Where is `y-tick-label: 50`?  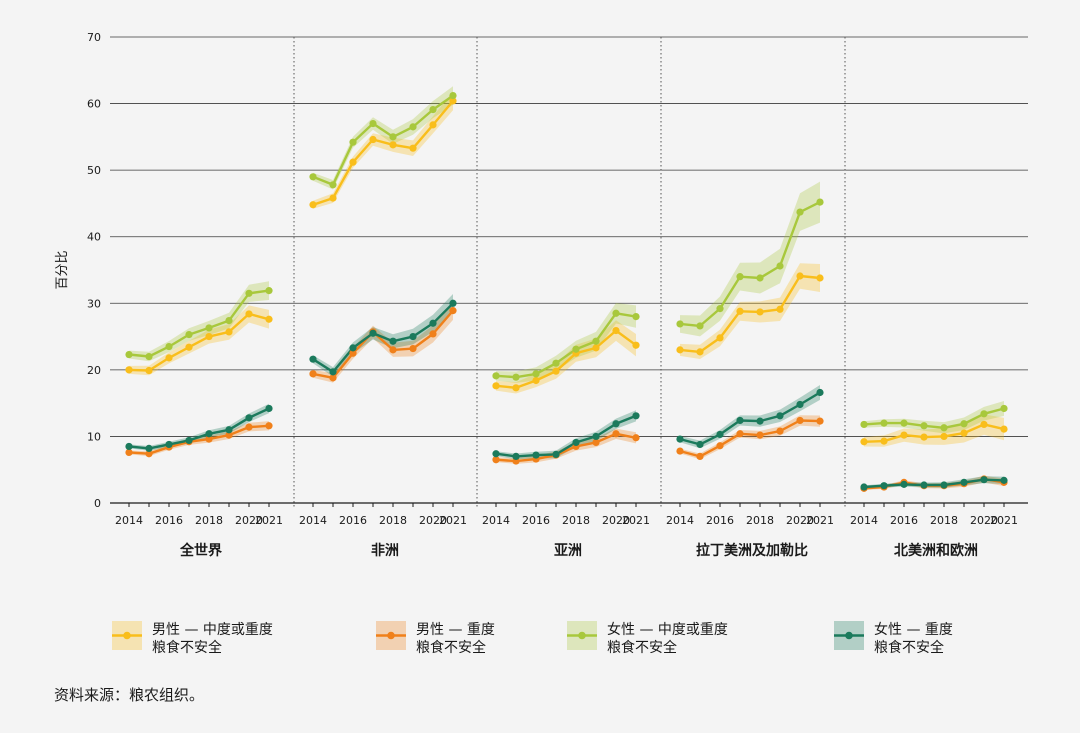
y-tick-label: 50 is located at coordinates (94, 170).